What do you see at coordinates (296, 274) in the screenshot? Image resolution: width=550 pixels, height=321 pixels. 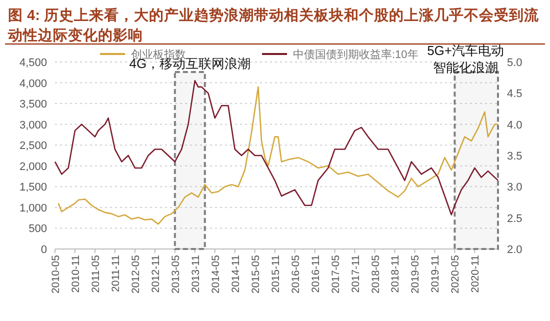 I see `x-tick-label: 2016-05` at bounding box center [296, 274].